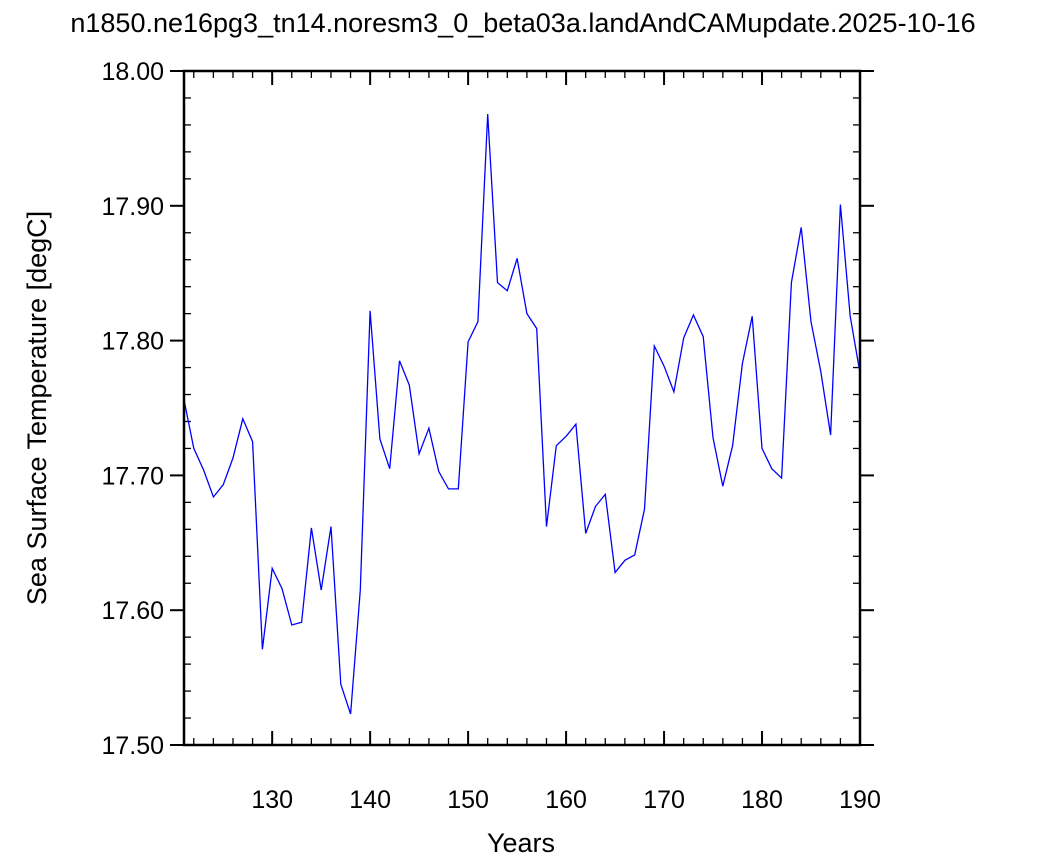 The height and width of the screenshot is (859, 1043). Describe the element at coordinates (762, 800) in the screenshot. I see `x-tick-label: 180` at that location.